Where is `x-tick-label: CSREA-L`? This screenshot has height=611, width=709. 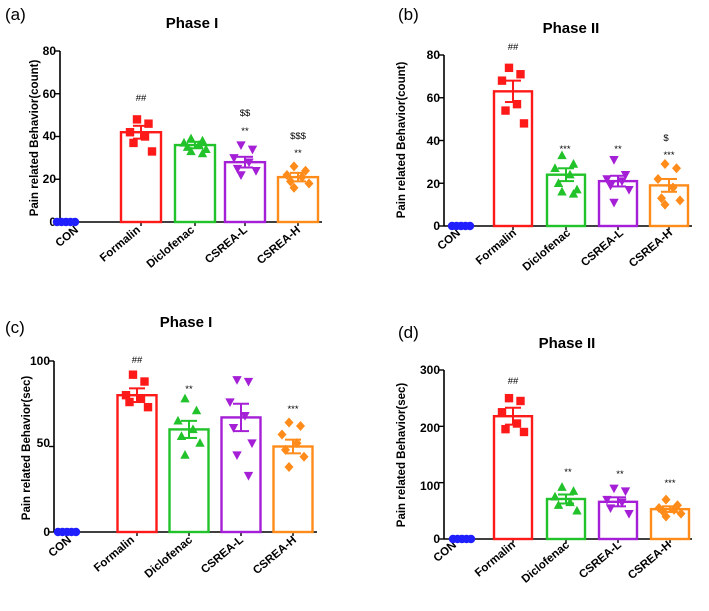 x-tick-label: CSREA-L is located at coordinates (602, 248).